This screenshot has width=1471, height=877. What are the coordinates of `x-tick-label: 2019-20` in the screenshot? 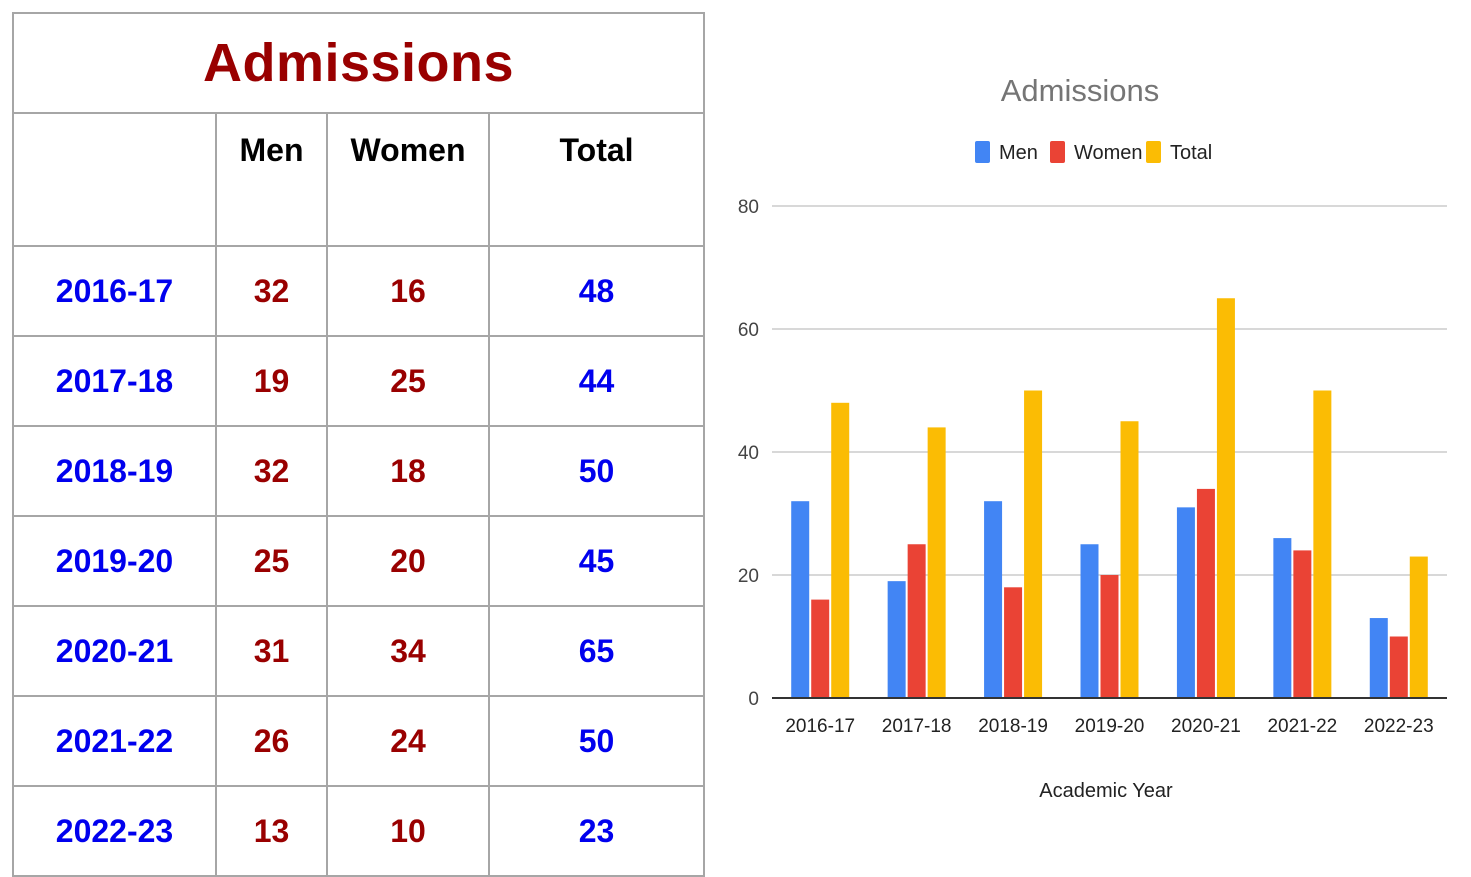 It's located at (1110, 726).